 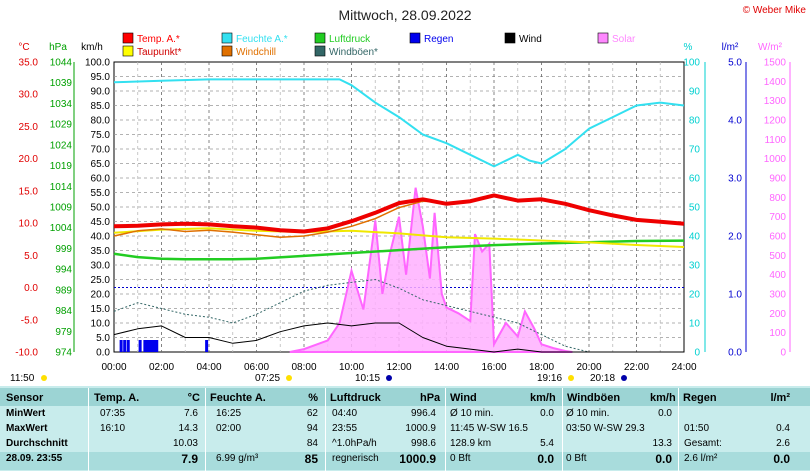 What do you see at coordinates (318, 378) in the screenshot?
I see `sun-moon-markers: 11:50 07:25 10:15 19:16 20:18` at bounding box center [318, 378].